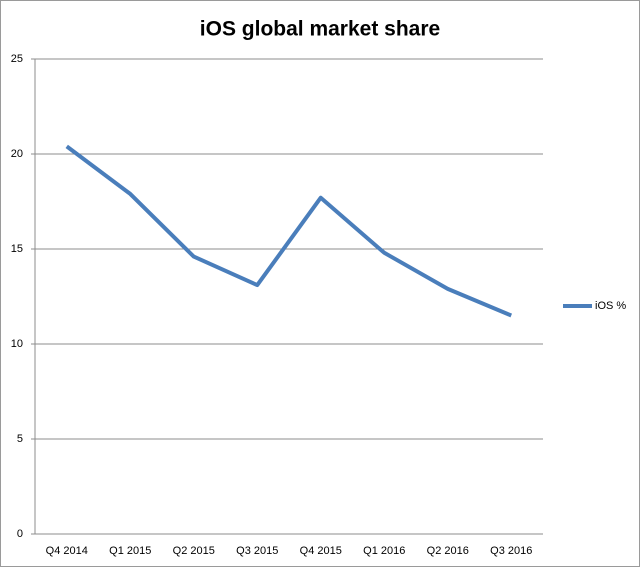 The image size is (640, 567). I want to click on legend-label: iOS %, so click(610, 306).